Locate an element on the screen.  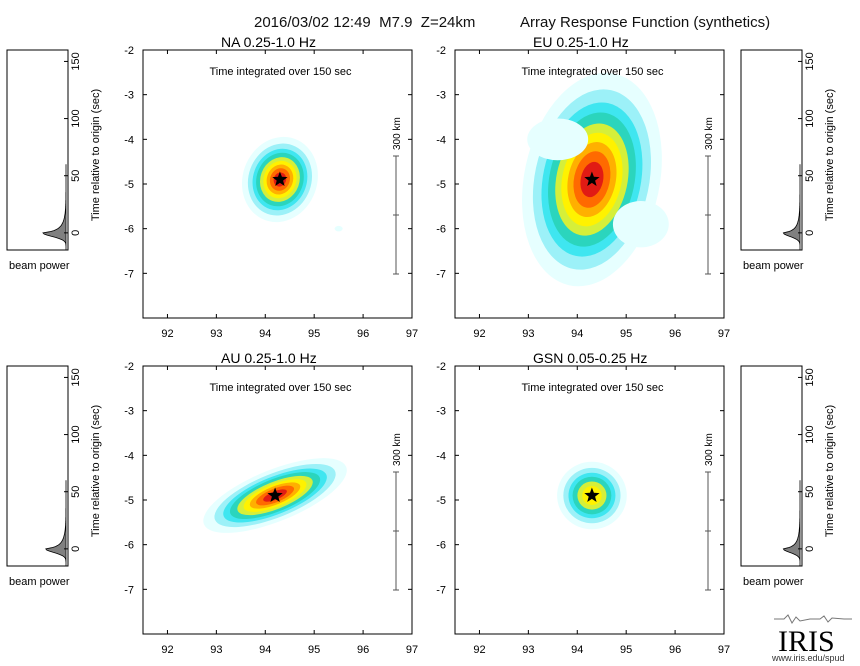
logo-text: IRIS is located at coordinates (806, 641).